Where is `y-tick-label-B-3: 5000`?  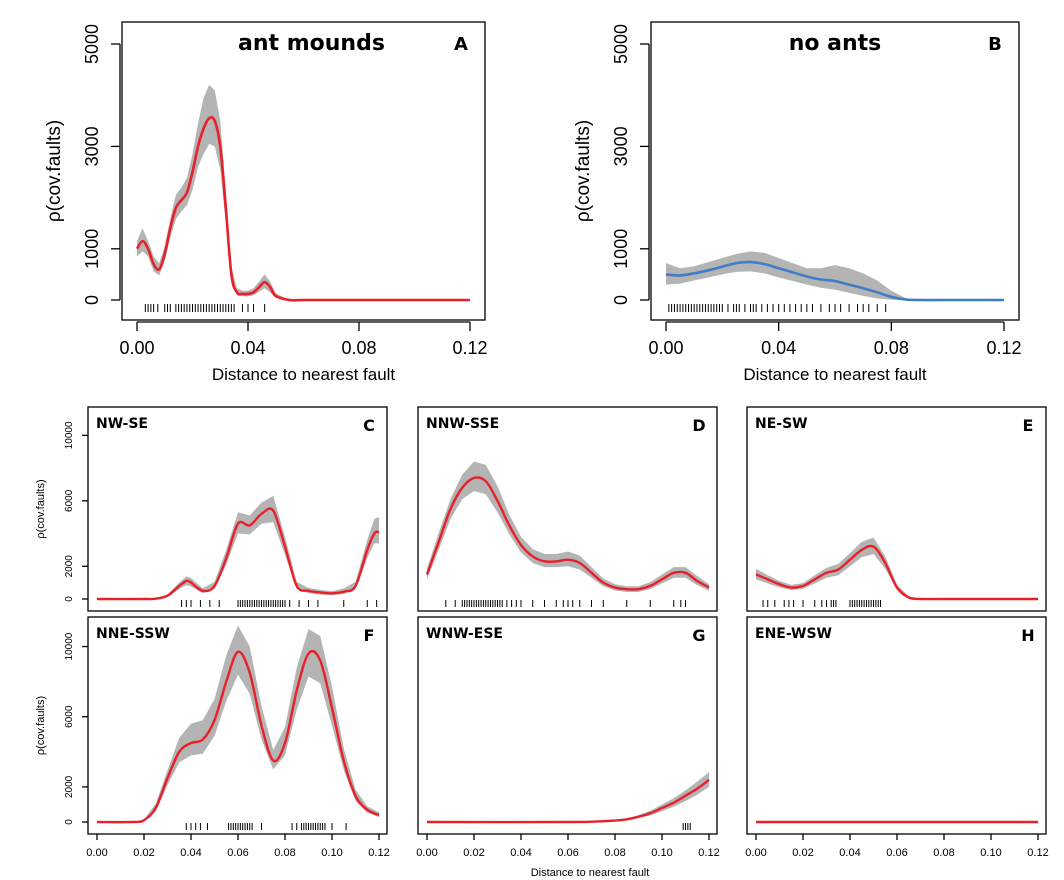
y-tick-label-B-3: 5000 is located at coordinates (621, 44).